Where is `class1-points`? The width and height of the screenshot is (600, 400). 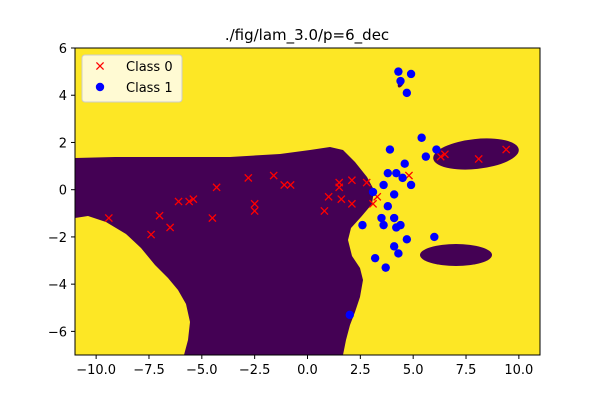
class1-points is located at coordinates (393, 193).